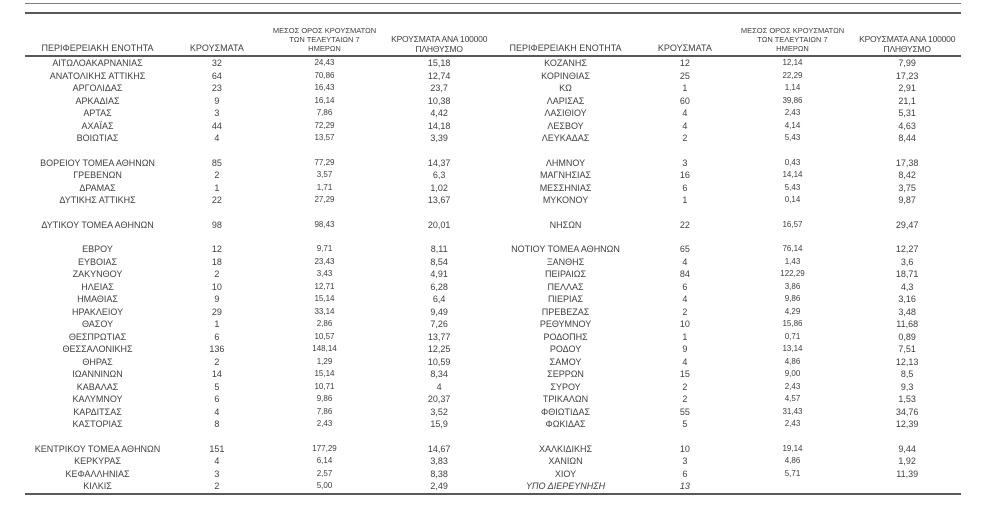  I want to click on avg7-cell: 13,57, so click(324, 137).